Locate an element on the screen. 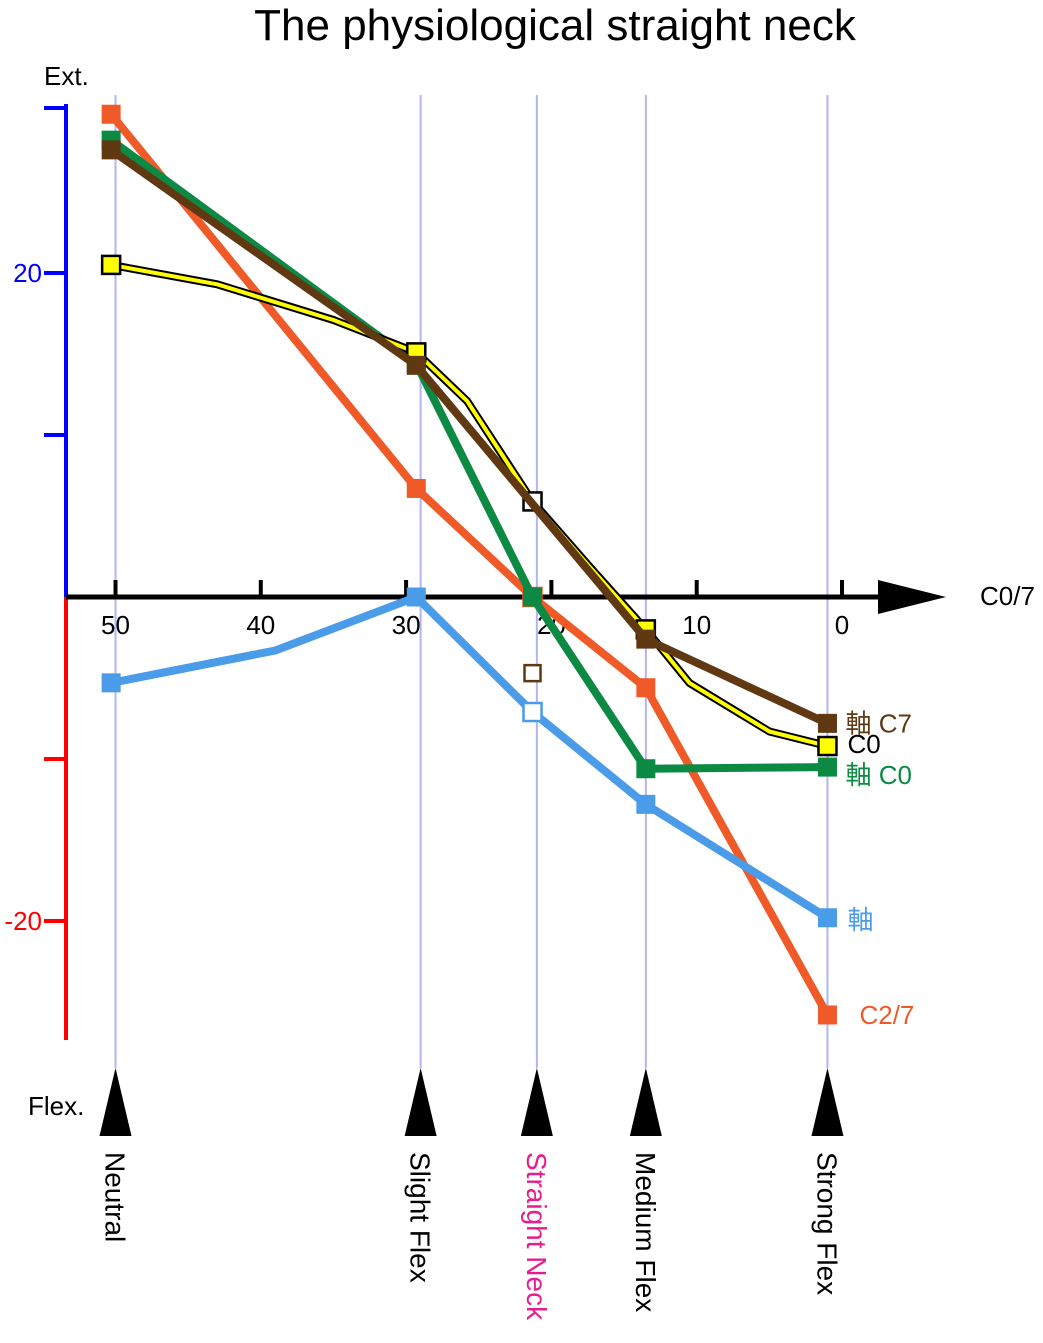 The width and height of the screenshot is (1043, 1343). x-axis-label: C0/7 is located at coordinates (1007, 596).